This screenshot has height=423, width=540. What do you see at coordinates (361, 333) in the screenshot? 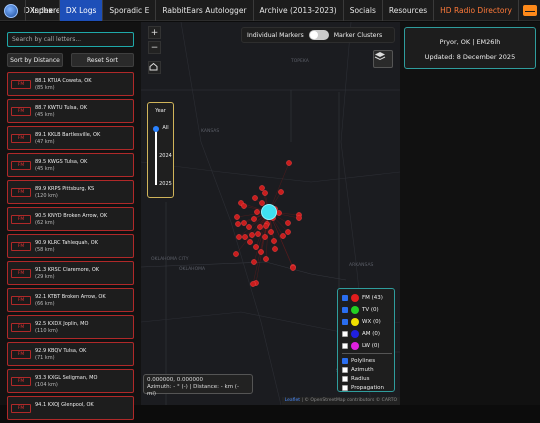
I see `legend-row-am: AM (0)` at bounding box center [361, 333].